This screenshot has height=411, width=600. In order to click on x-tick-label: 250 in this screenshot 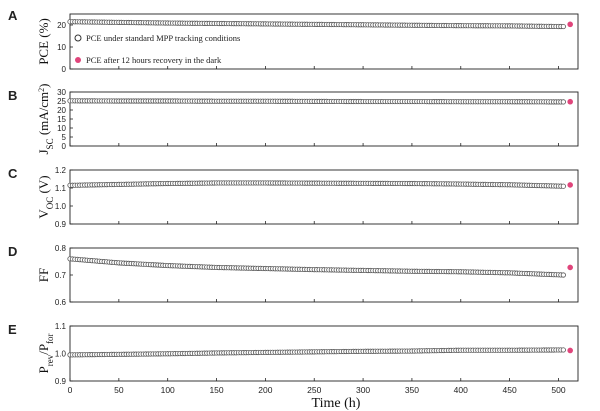, I will do `click(314, 390)`.